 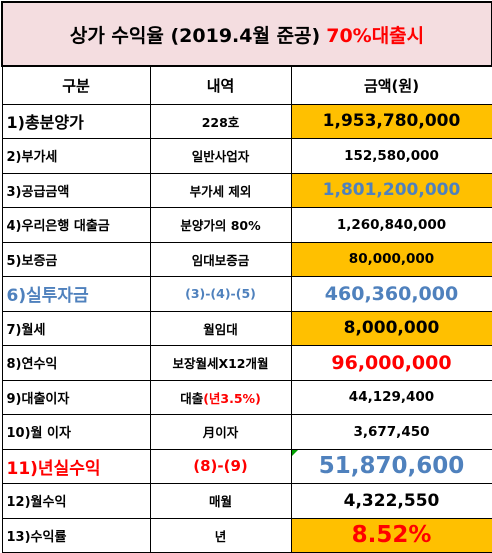 I want to click on row-name: 6)실투자금, so click(x=76, y=294).